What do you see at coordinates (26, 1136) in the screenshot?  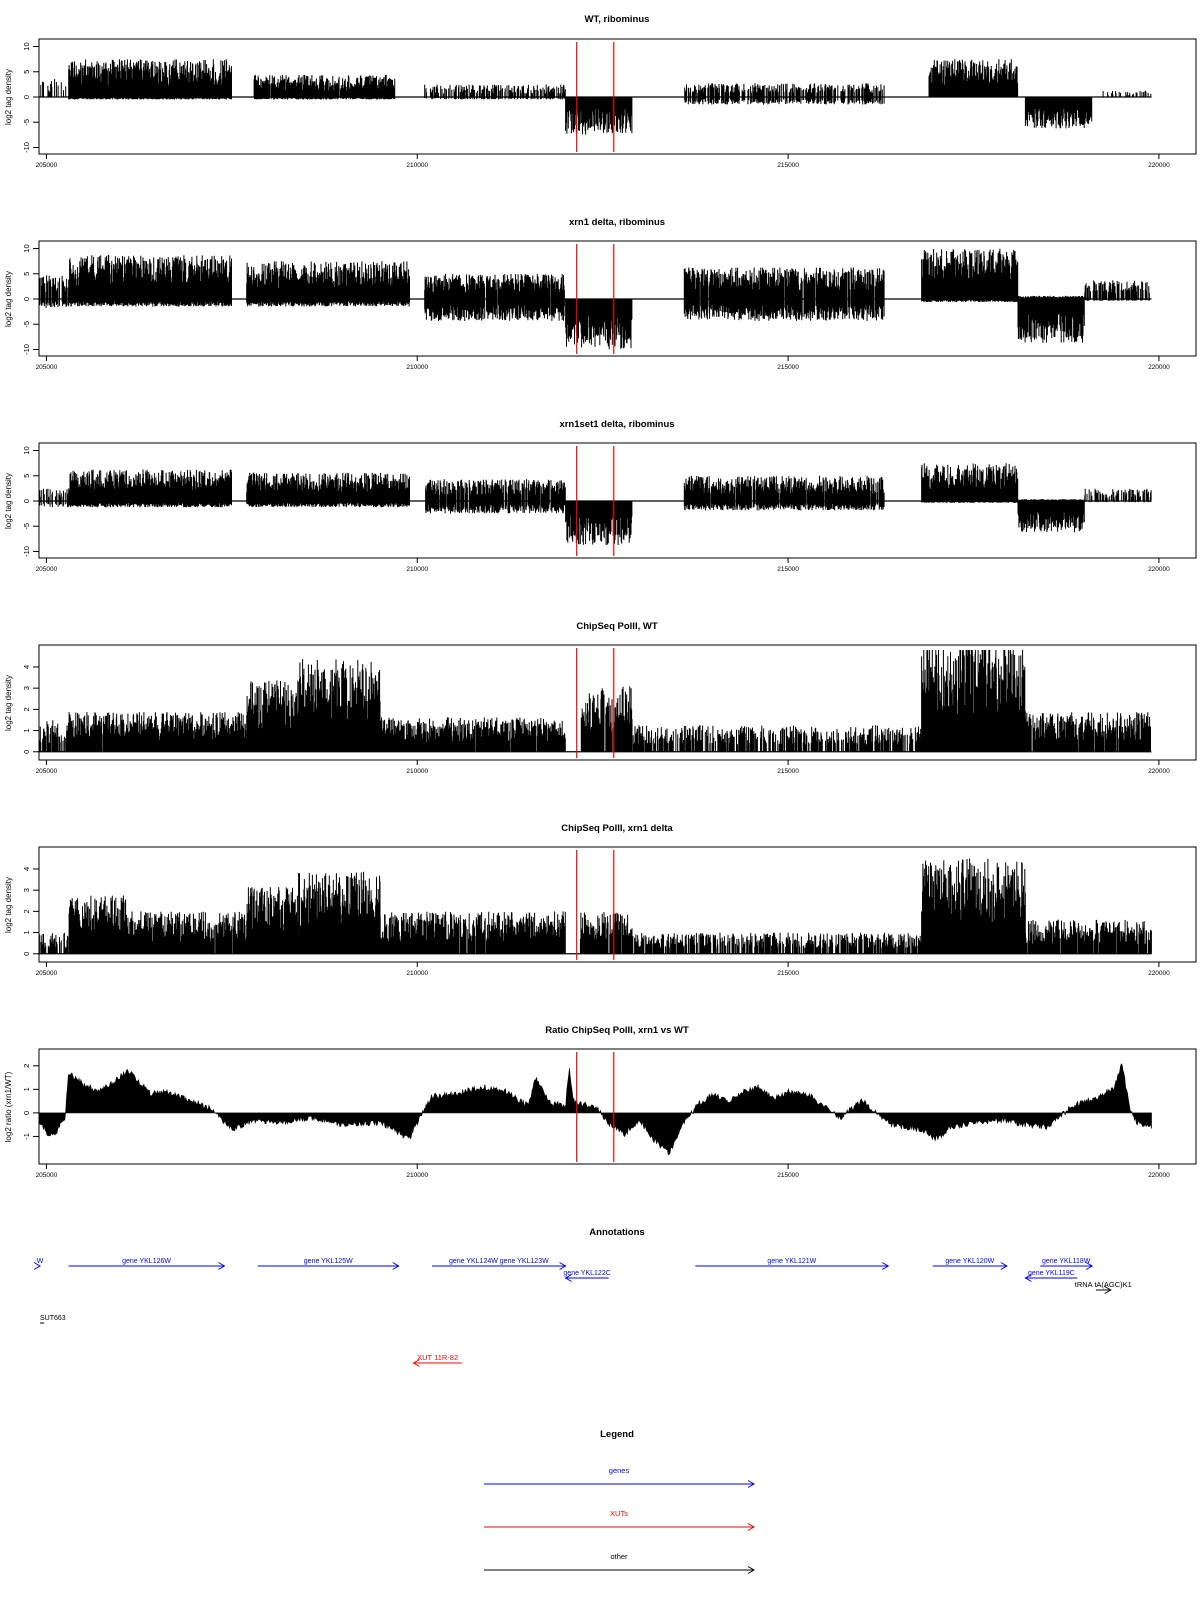 I see `y-tick-label: -1` at bounding box center [26, 1136].